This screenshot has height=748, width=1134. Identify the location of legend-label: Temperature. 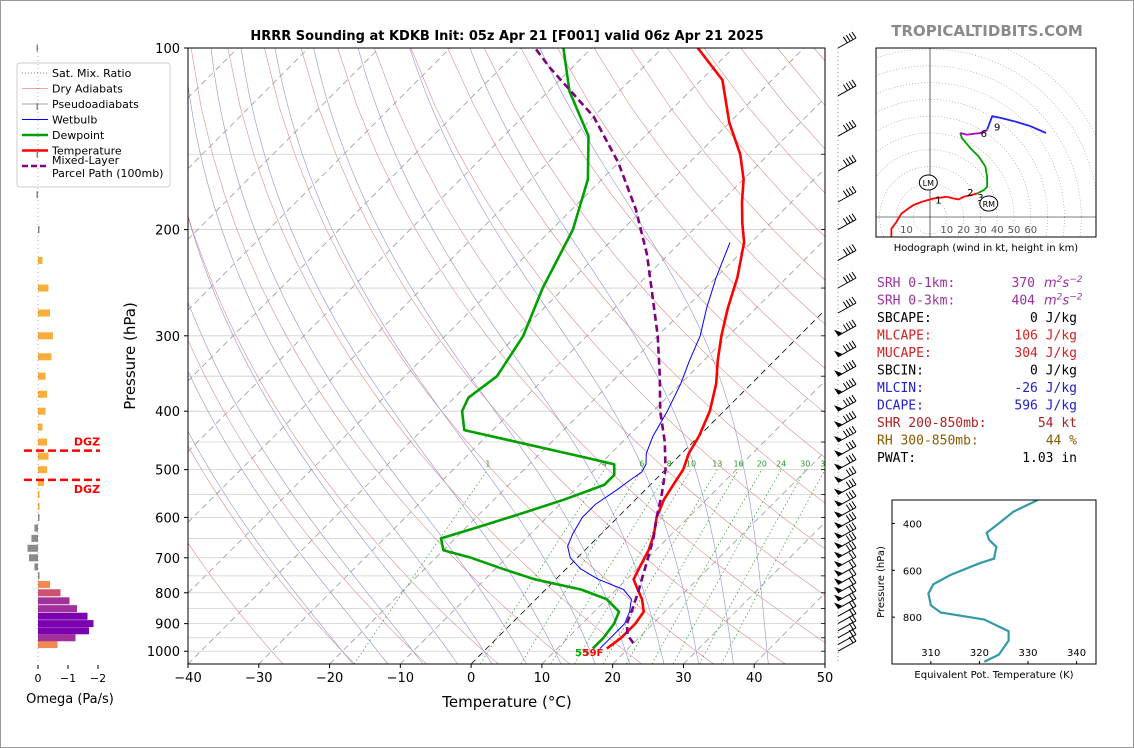
(86, 151).